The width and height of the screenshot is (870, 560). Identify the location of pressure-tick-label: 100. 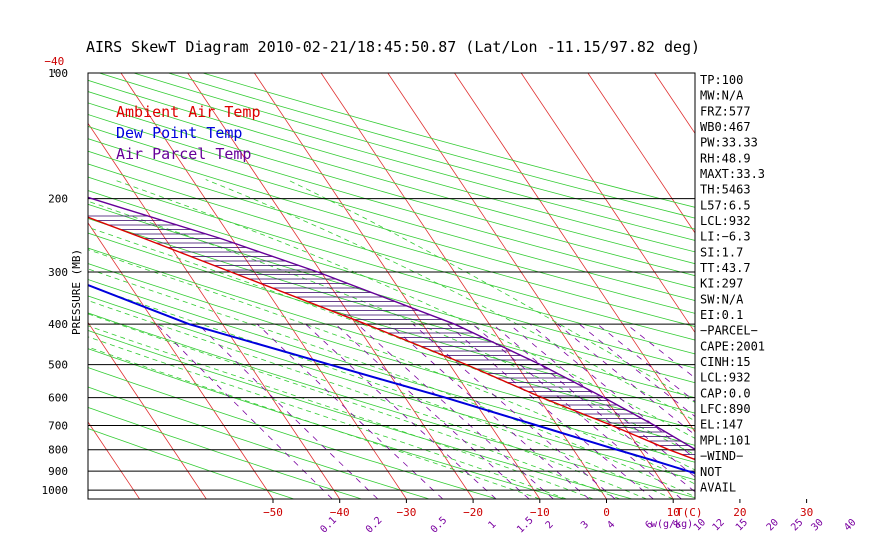
(58, 73).